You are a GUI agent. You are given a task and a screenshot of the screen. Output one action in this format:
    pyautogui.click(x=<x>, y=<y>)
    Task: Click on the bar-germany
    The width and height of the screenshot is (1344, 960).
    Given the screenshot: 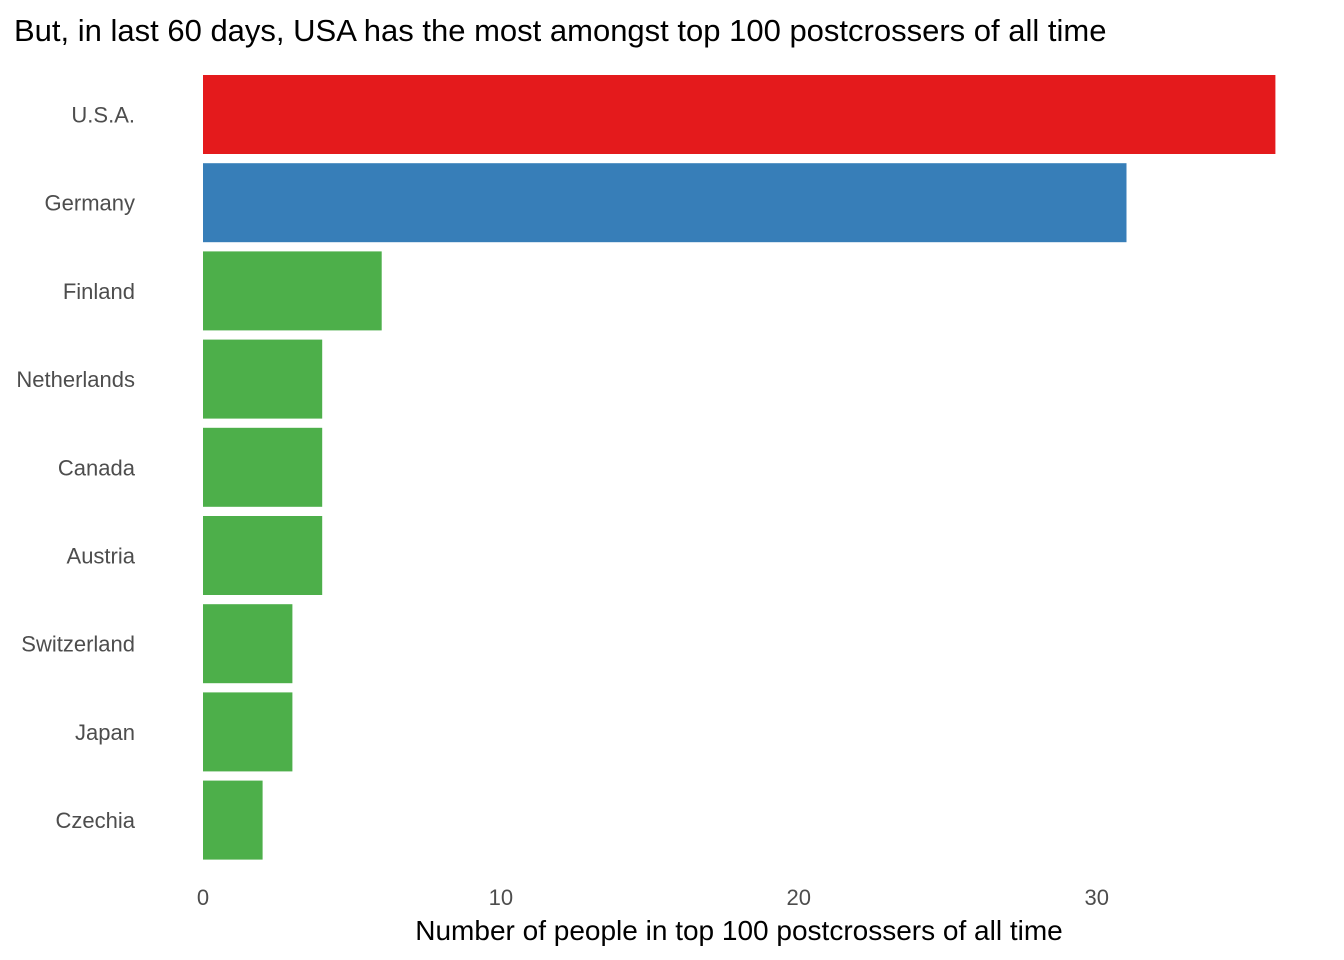 What is the action you would take?
    pyautogui.click(x=665, y=203)
    